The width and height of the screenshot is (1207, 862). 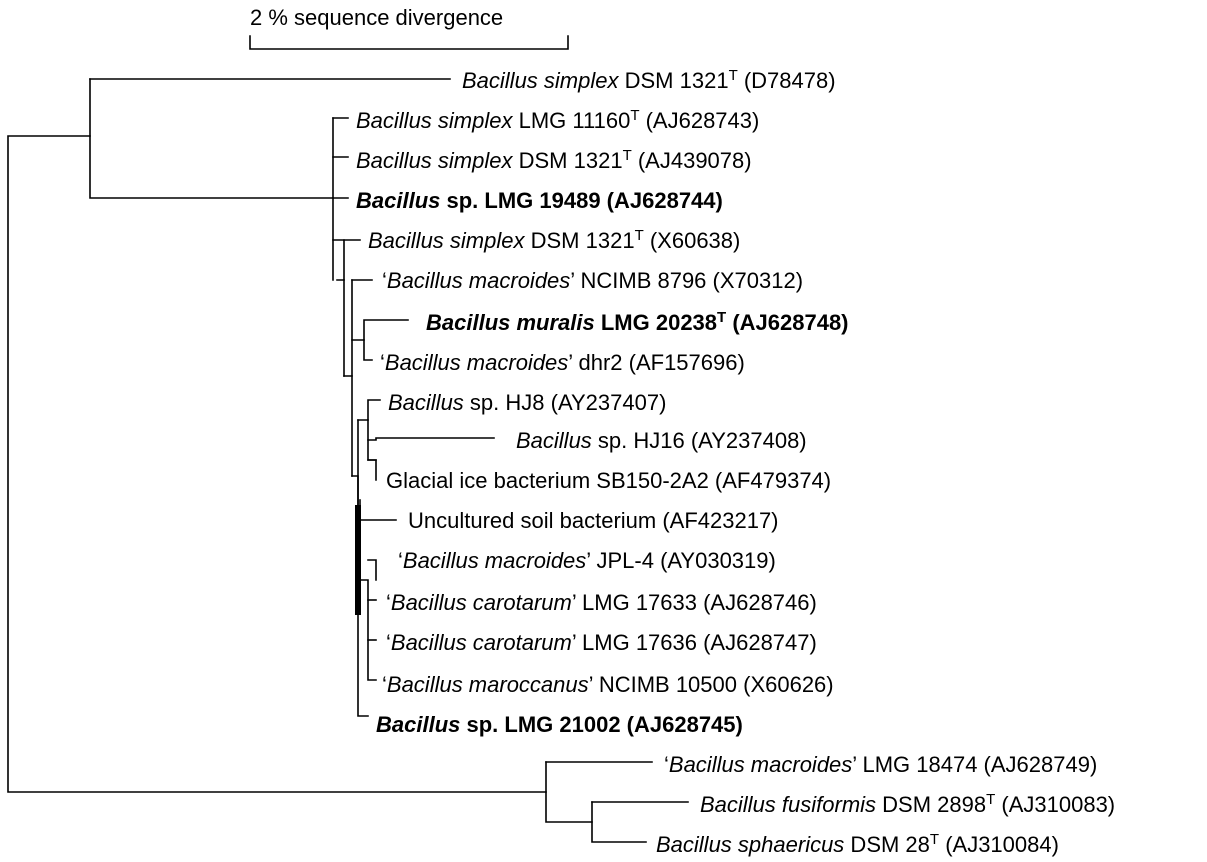 What do you see at coordinates (358, 560) in the screenshot?
I see `branch-dense-stem` at bounding box center [358, 560].